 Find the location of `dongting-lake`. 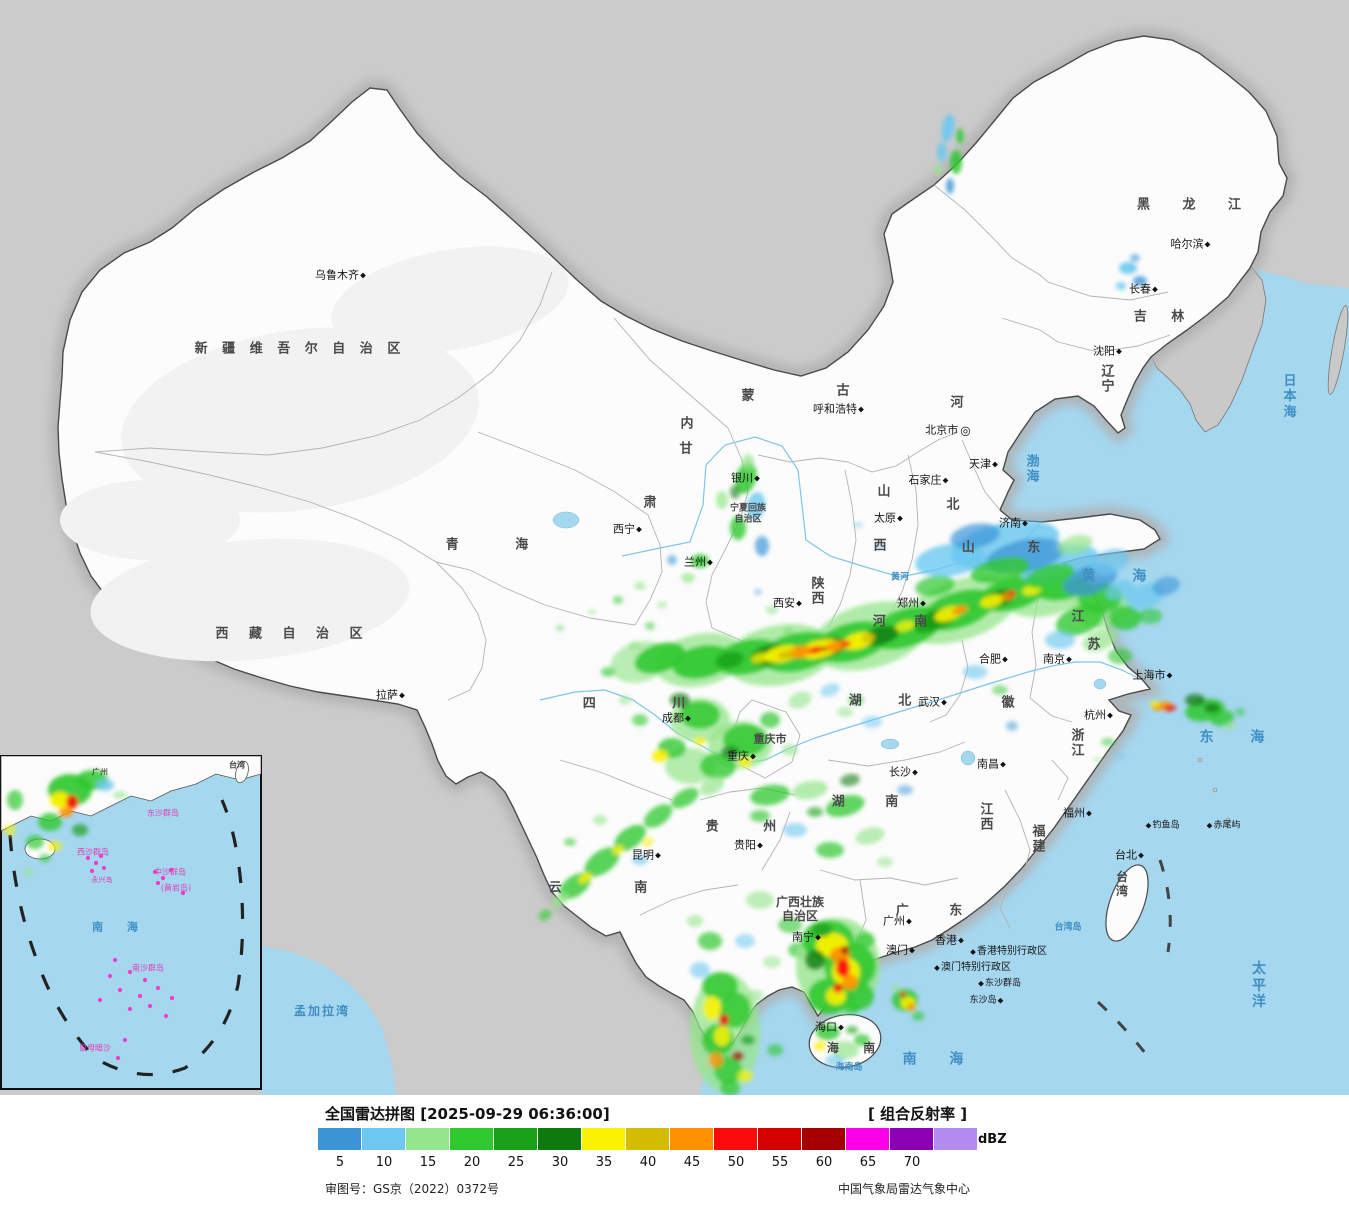

dongting-lake is located at coordinates (890, 744).